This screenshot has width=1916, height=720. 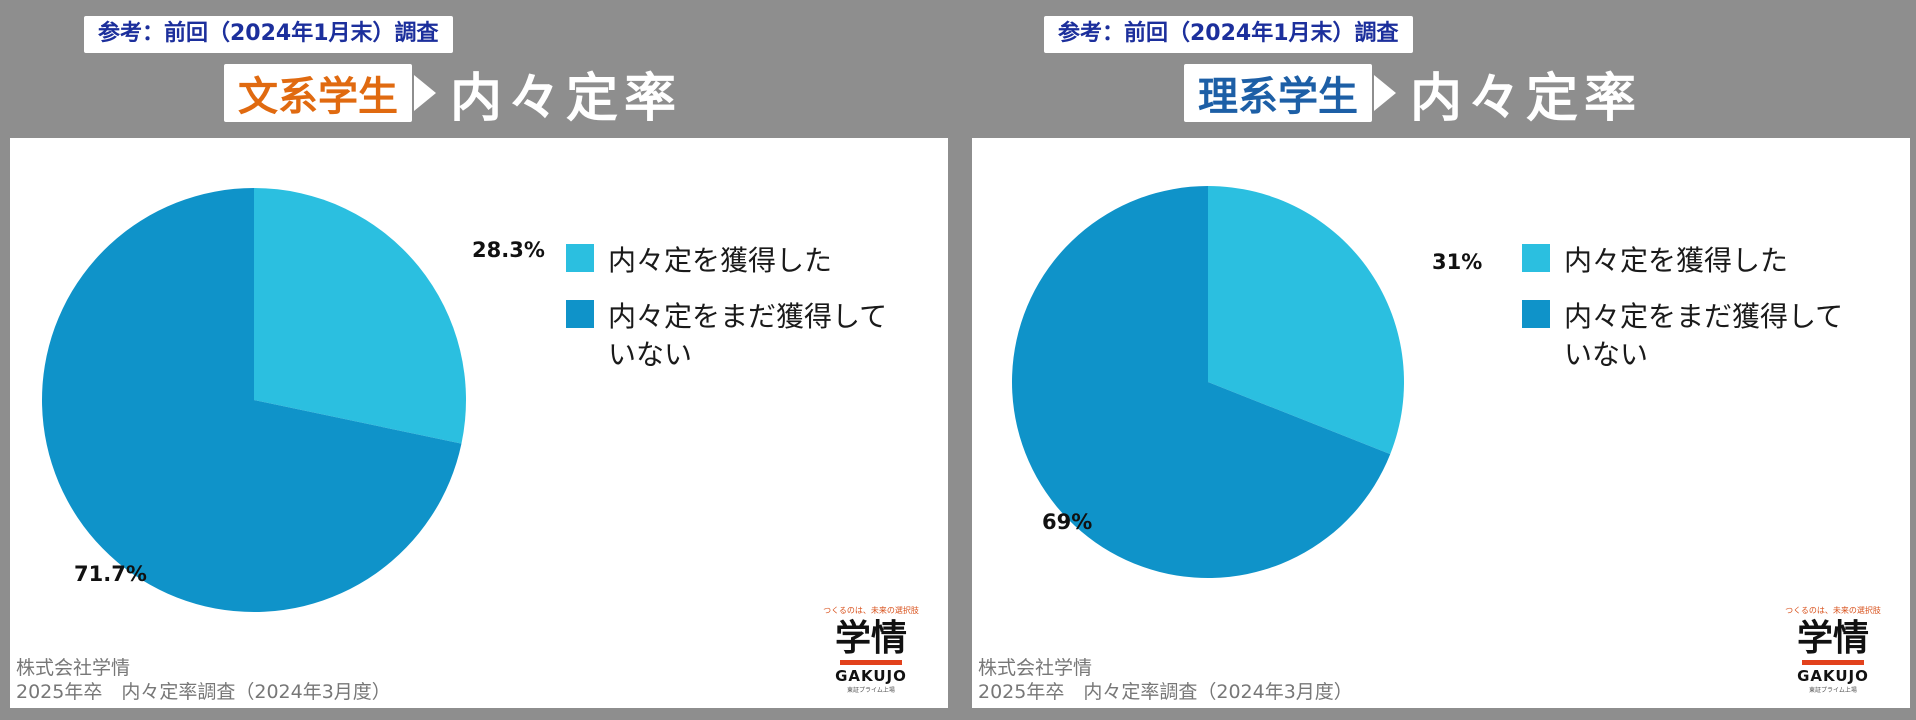 I want to click on slice-label-acquired: 28.3%, so click(x=508, y=250).